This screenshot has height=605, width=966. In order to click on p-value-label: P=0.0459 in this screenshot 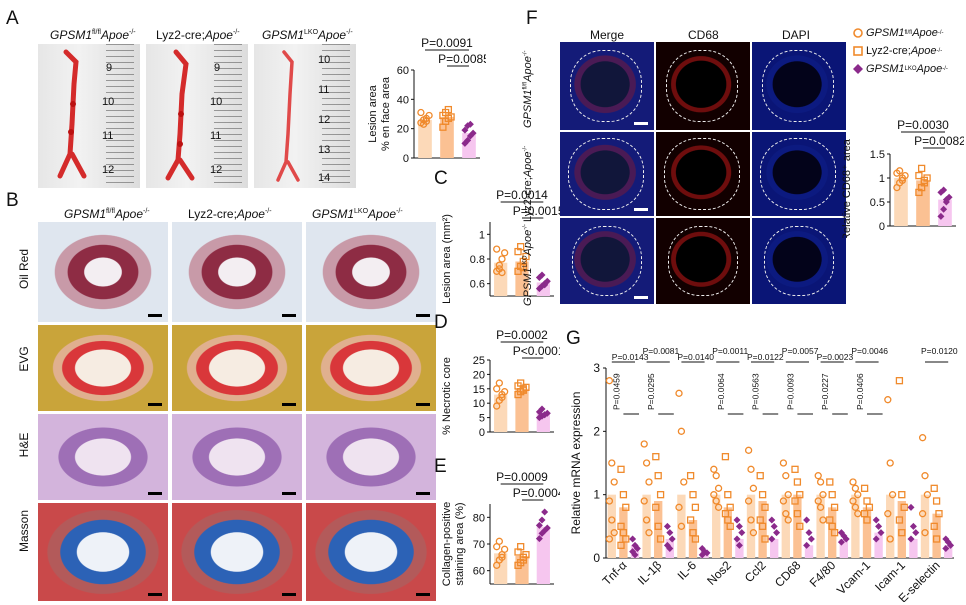, I will do `click(616, 391)`.